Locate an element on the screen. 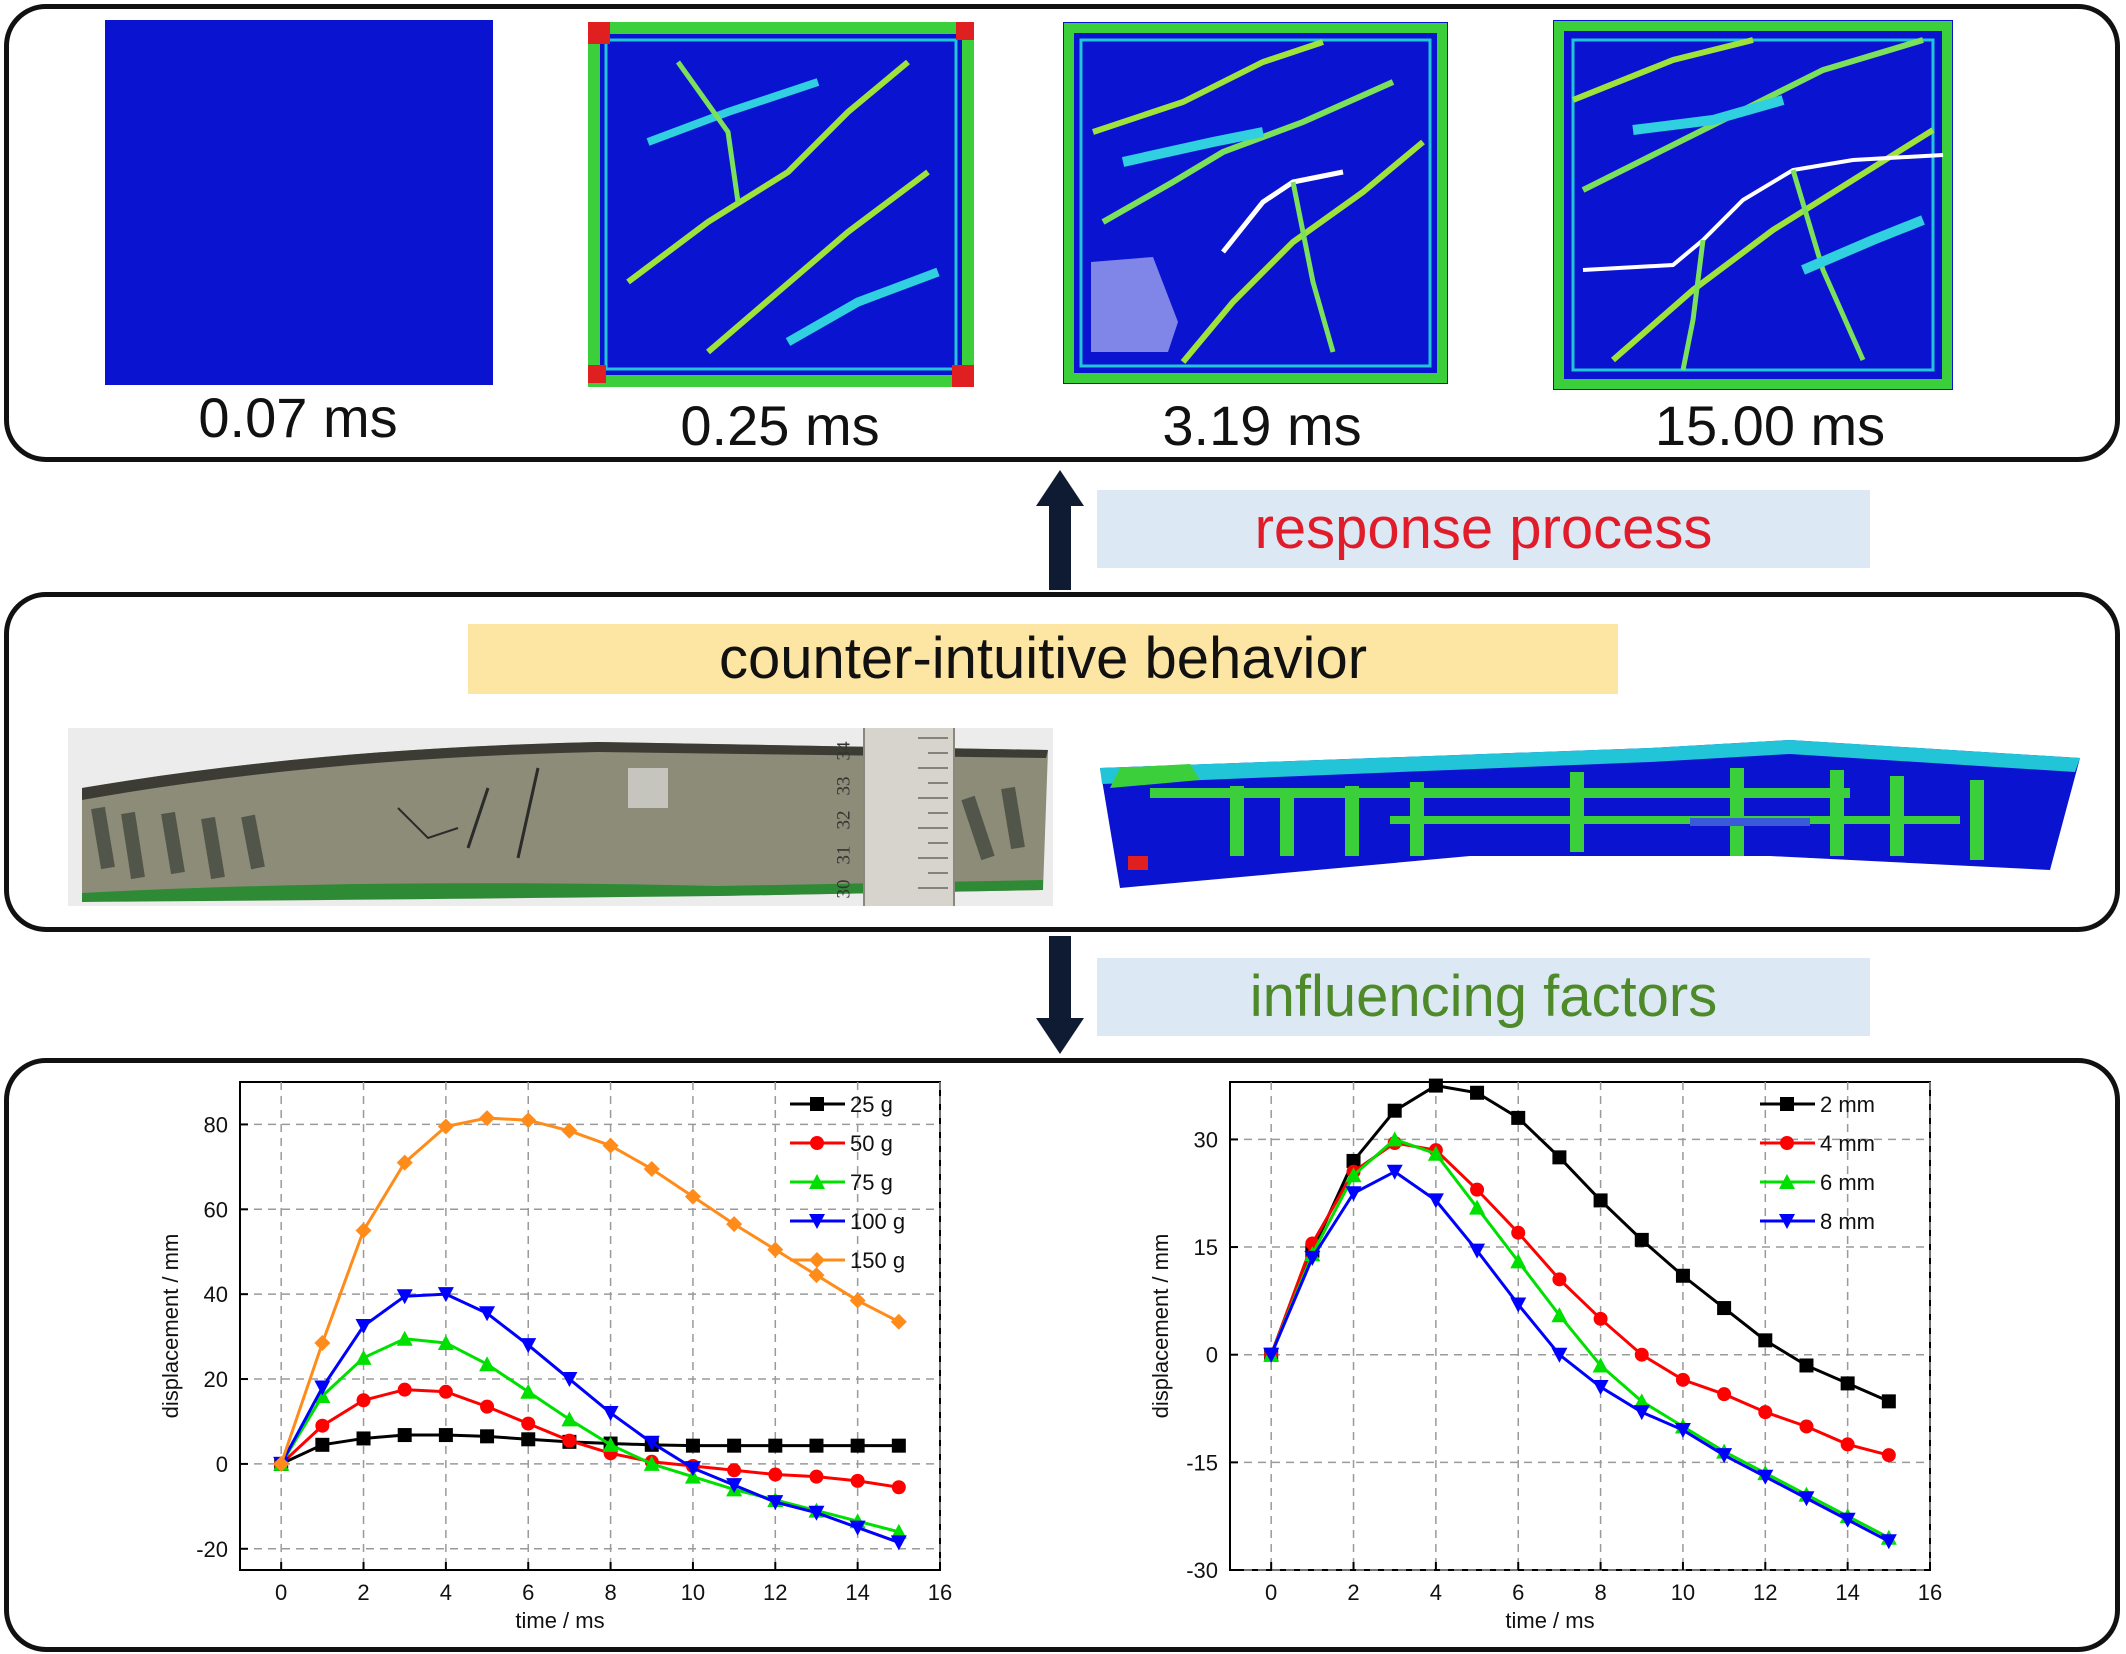  series-150g is located at coordinates (590, 1291).